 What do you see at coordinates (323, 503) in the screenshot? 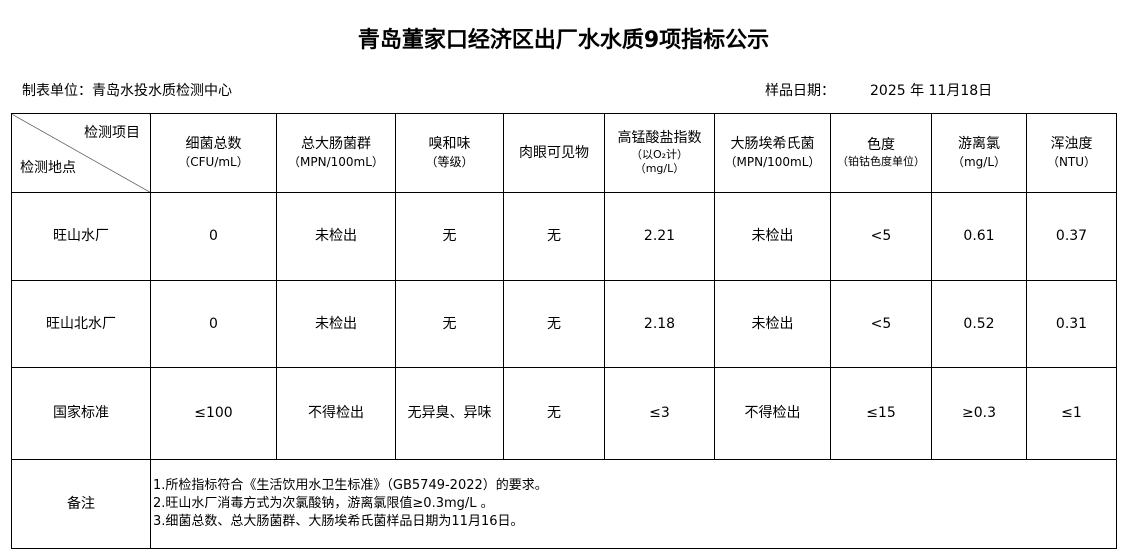
I see `note-line: 2.旺山水厂消毒方式为次氯酸钠，游离氯限值≥0.3mg/L 。` at bounding box center [323, 503].